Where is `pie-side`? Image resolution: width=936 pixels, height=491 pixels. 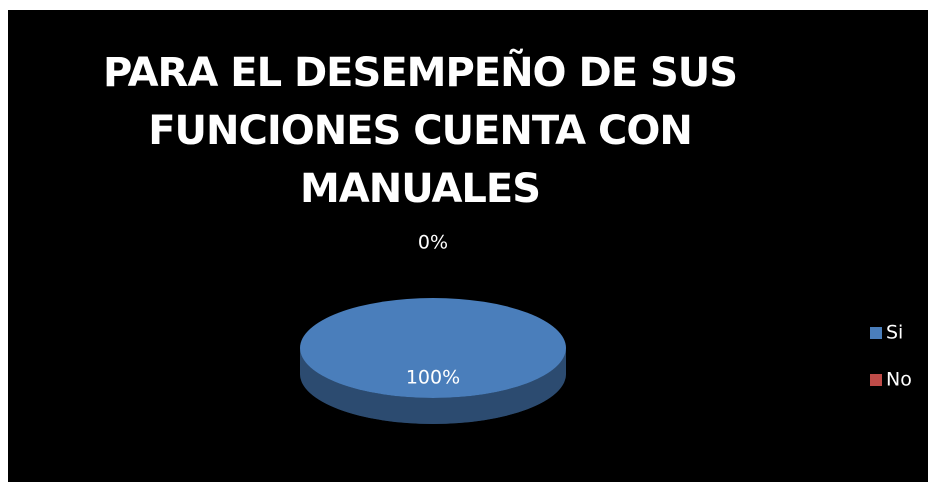
pie-side is located at coordinates (433, 386).